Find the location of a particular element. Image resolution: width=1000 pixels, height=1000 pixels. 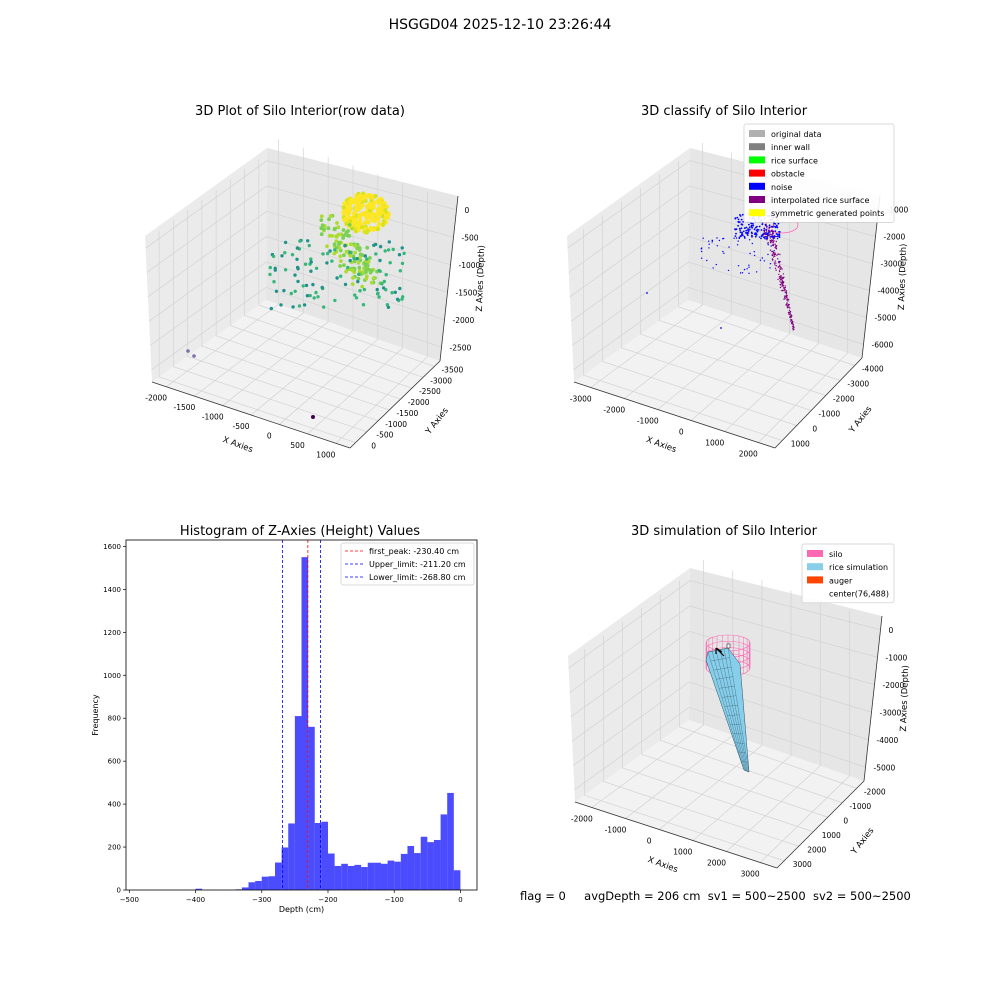

x-tick-label: -2000 is located at coordinates (582, 819).